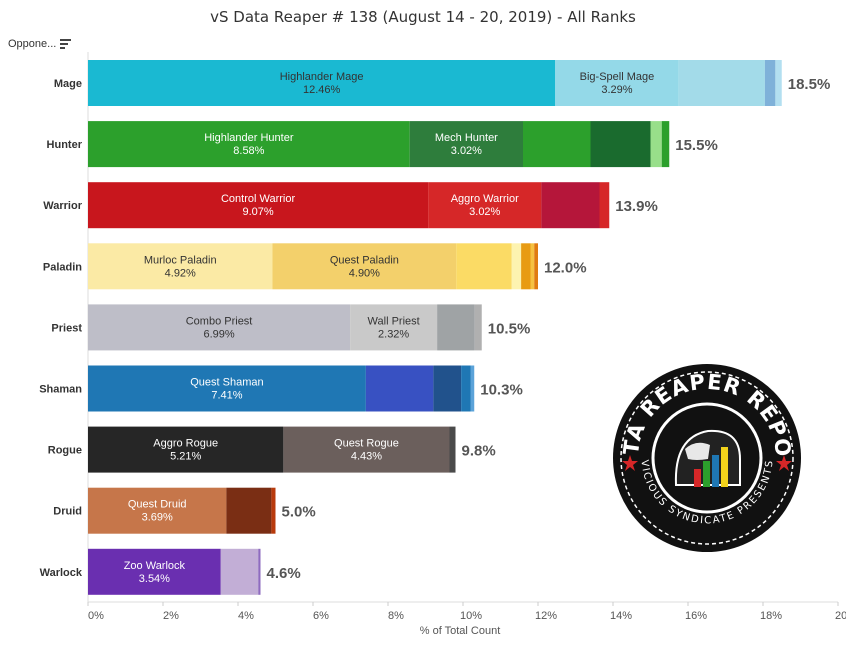  What do you see at coordinates (364, 273) in the screenshot?
I see `segment-value-label: 4.90%` at bounding box center [364, 273].